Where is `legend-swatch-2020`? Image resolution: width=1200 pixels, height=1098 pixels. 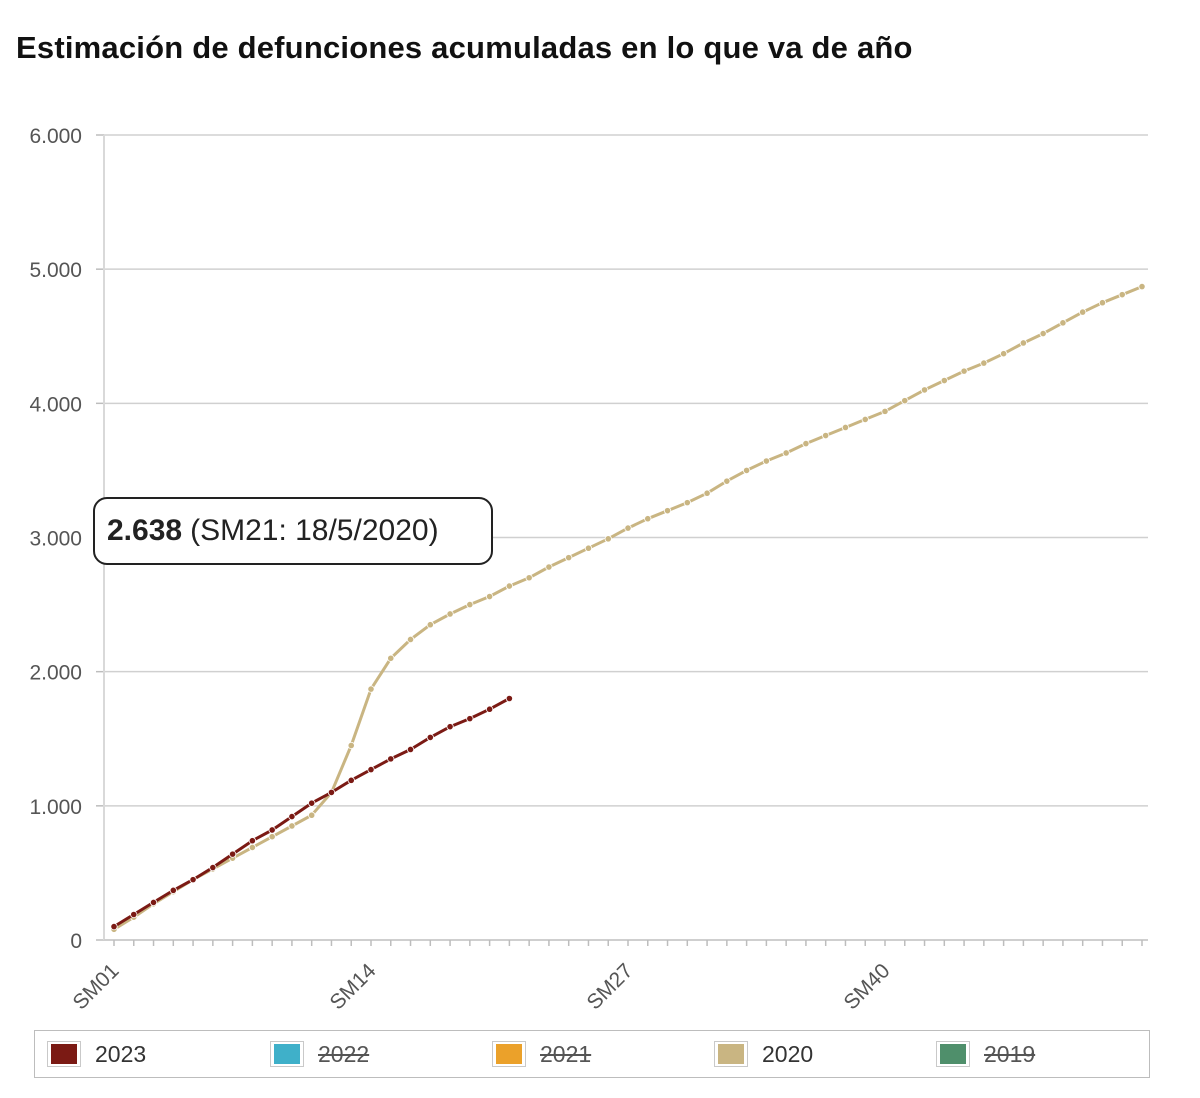
legend-swatch-2020 is located at coordinates (731, 1054).